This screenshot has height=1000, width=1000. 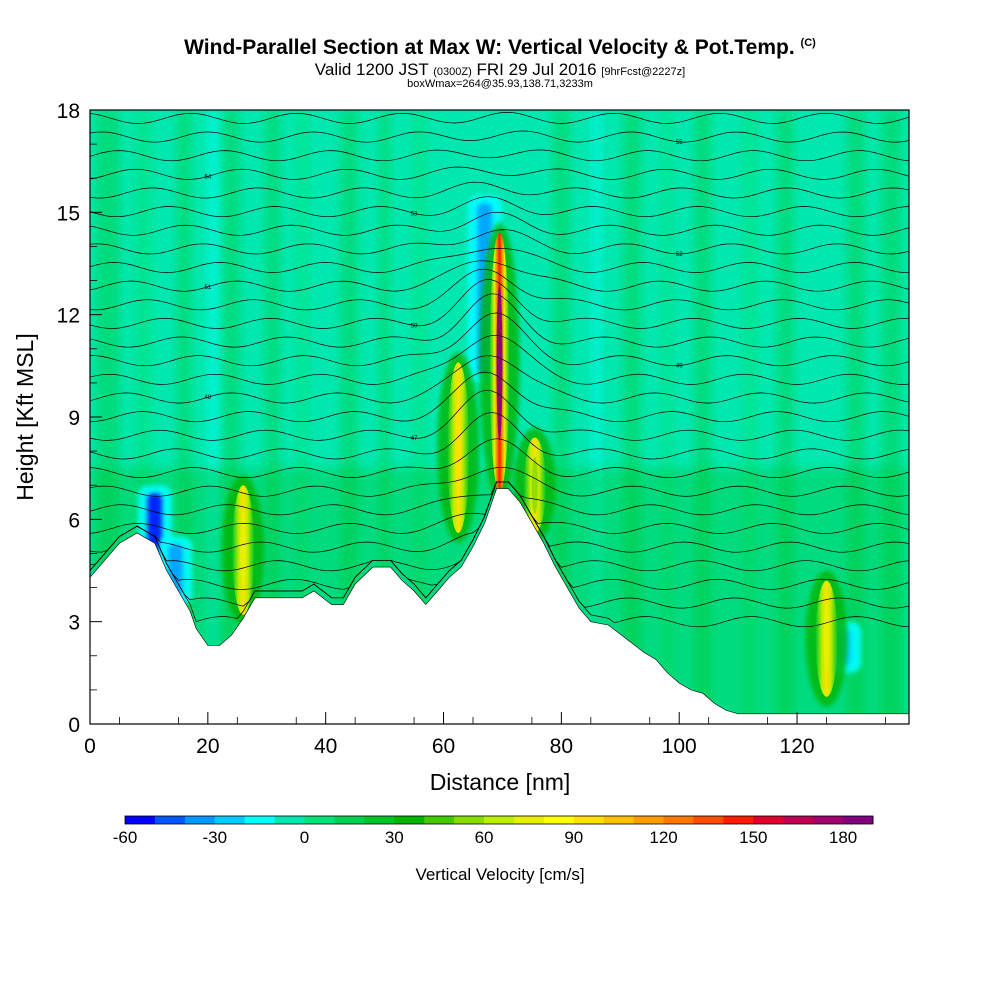 What do you see at coordinates (443, 746) in the screenshot?
I see `x-tick-label: 60` at bounding box center [443, 746].